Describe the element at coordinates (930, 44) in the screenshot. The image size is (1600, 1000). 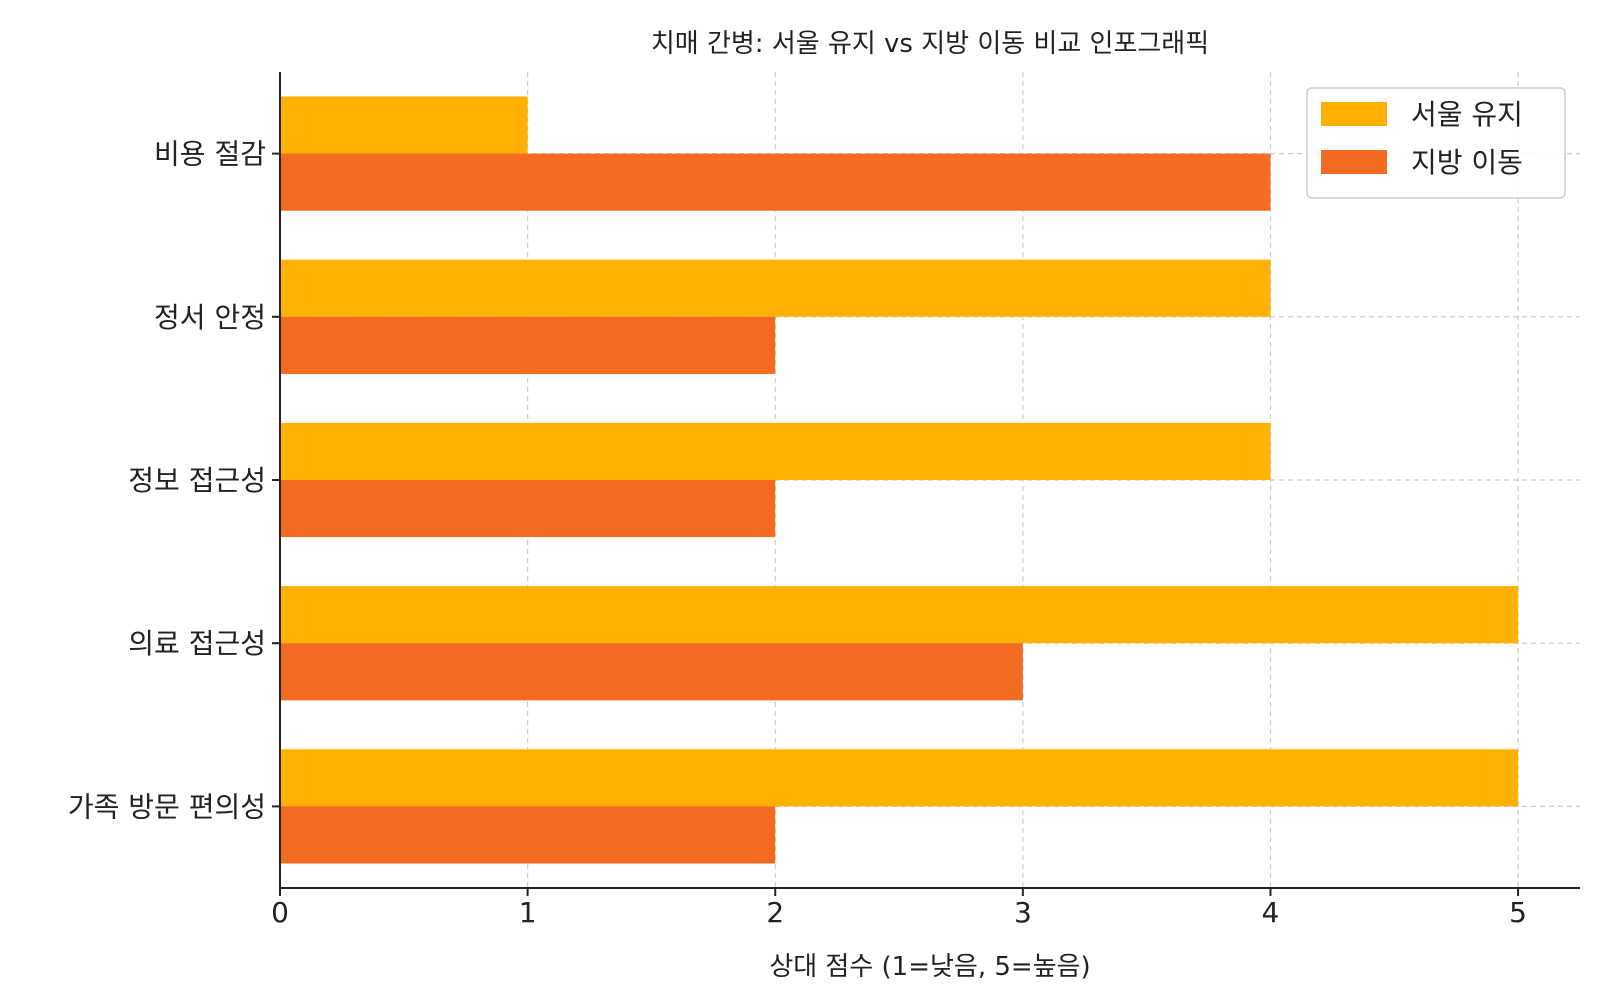
I see `chart-title: 치매 간병: 서울 유지 vs 지방 이동 비교 인포그래픽` at that location.